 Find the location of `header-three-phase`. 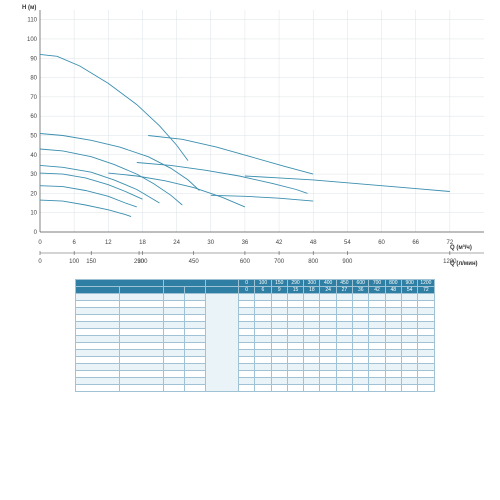

header-three-phase is located at coordinates (141, 290).